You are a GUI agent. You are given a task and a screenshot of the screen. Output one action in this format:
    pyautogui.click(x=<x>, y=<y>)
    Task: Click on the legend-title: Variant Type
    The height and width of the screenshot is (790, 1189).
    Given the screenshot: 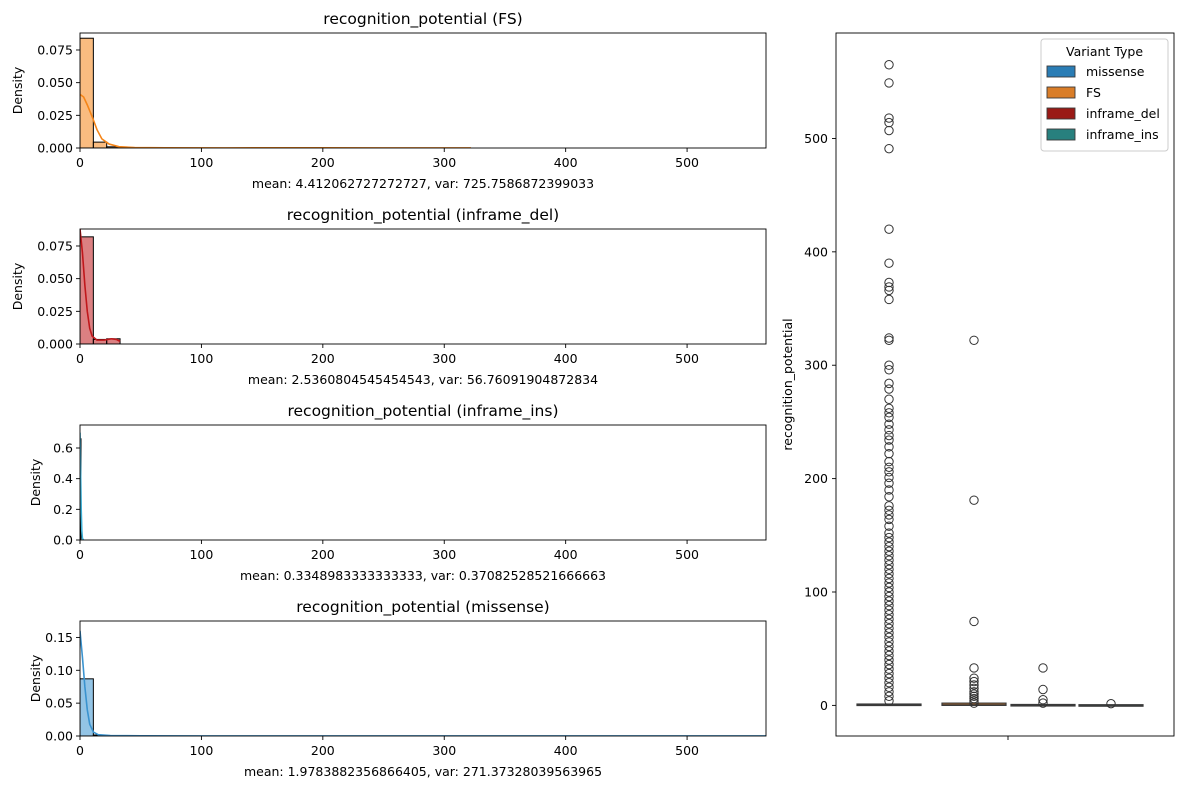 What is the action you would take?
    pyautogui.click(x=1104, y=51)
    